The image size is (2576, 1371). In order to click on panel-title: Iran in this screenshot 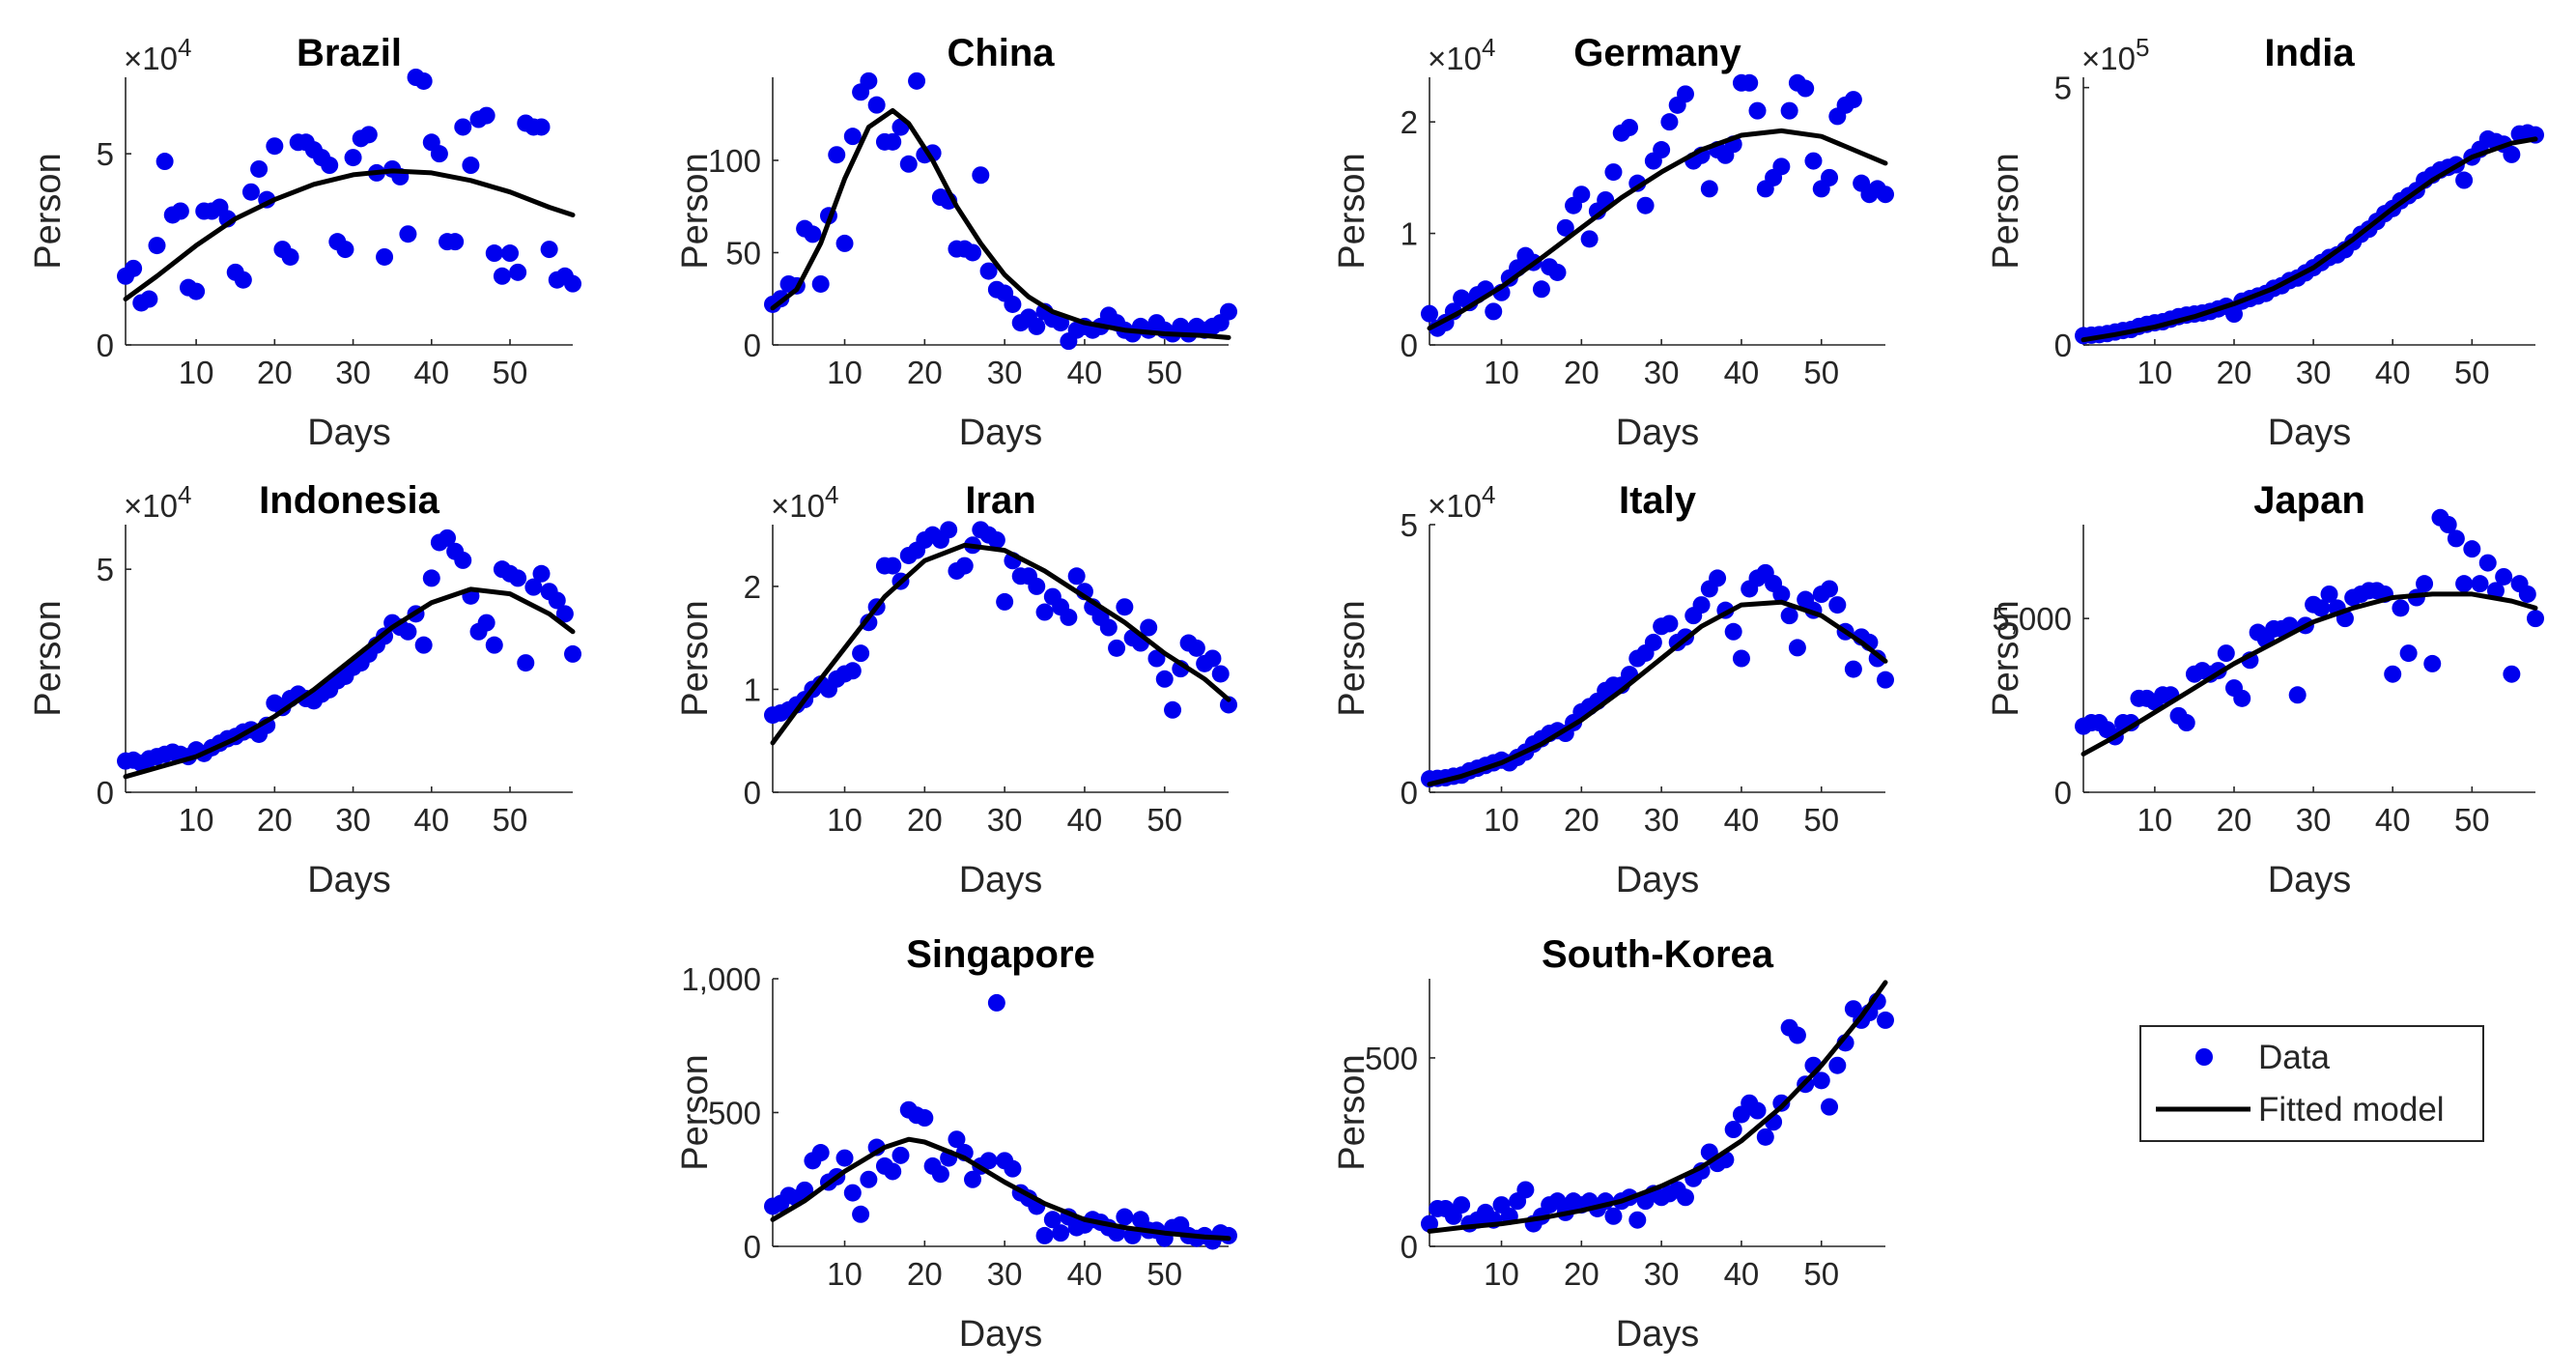, I will do `click(1000, 500)`.